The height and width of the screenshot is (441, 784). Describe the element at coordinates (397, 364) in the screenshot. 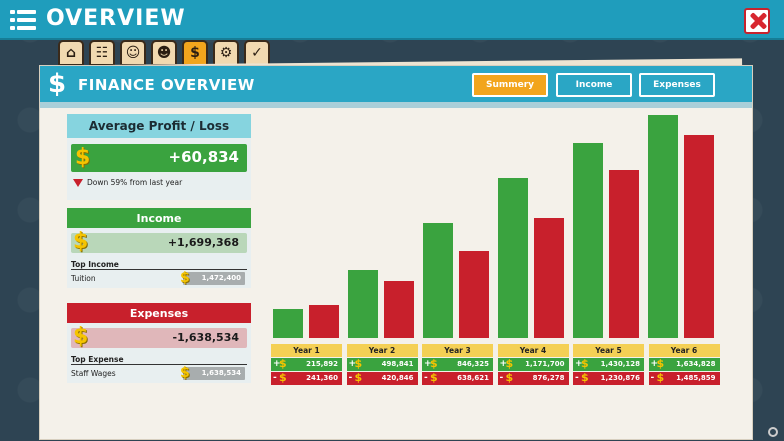

I see `year-income-value: 498,841` at that location.